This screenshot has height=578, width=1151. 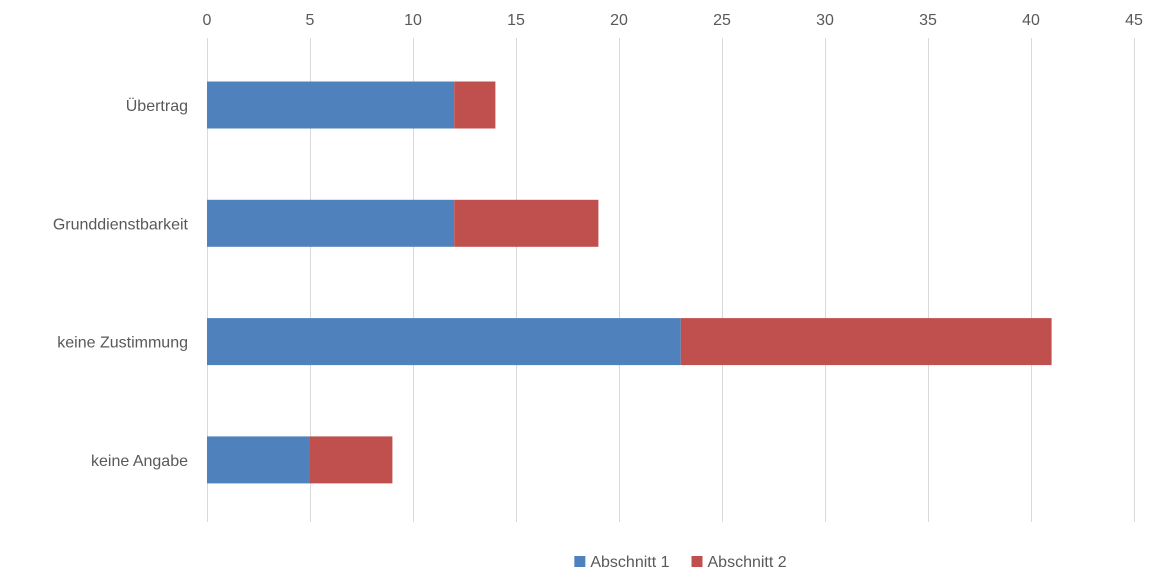 What do you see at coordinates (122, 343) in the screenshot?
I see `category-label-3: keine Zustimmung` at bounding box center [122, 343].